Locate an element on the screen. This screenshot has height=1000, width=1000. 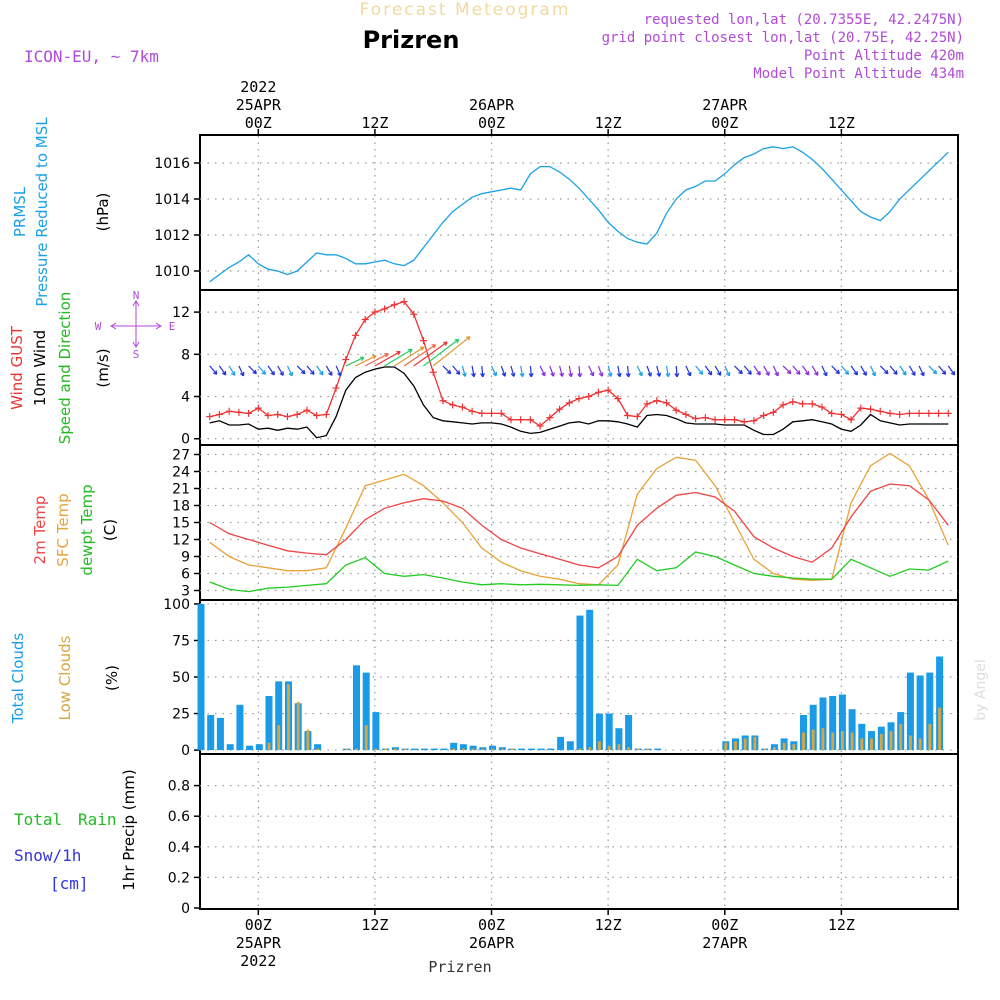
precip-total-label: Total is located at coordinates (38, 819).